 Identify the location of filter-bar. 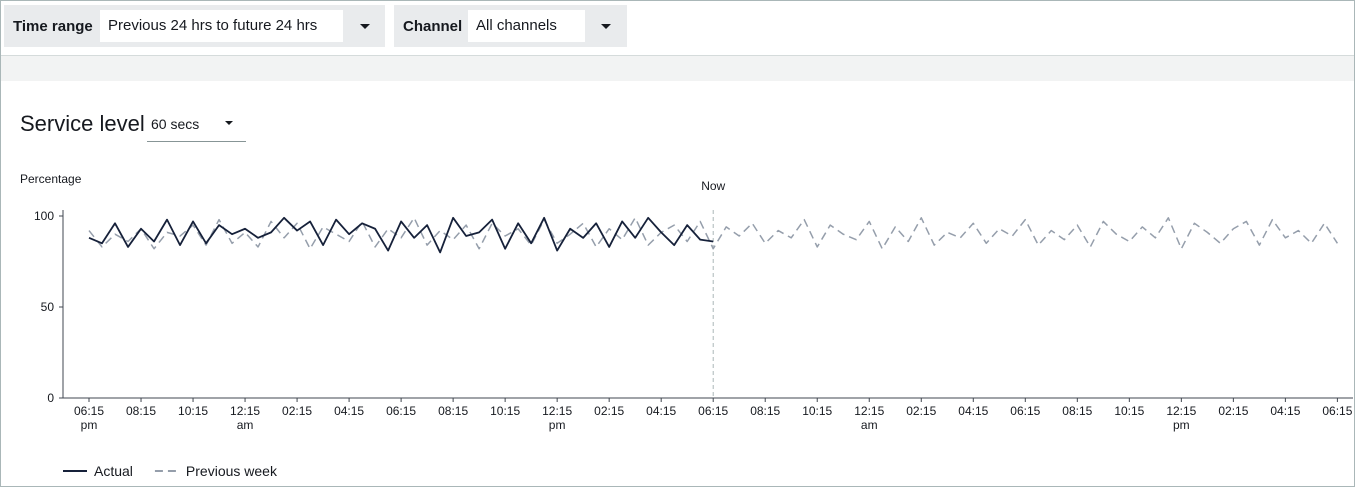
(677, 28).